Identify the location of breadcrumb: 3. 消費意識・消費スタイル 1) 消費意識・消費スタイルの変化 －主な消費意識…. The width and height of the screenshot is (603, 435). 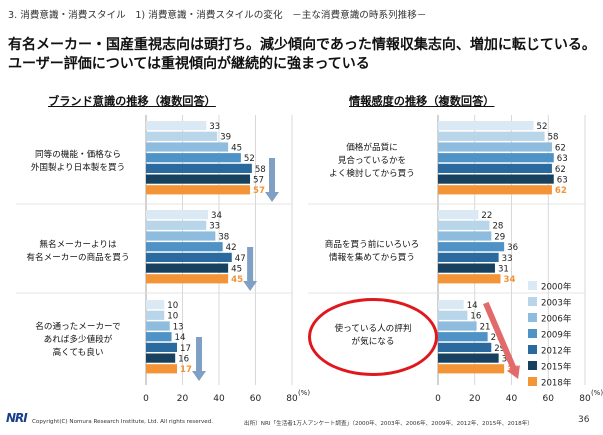
(217, 15).